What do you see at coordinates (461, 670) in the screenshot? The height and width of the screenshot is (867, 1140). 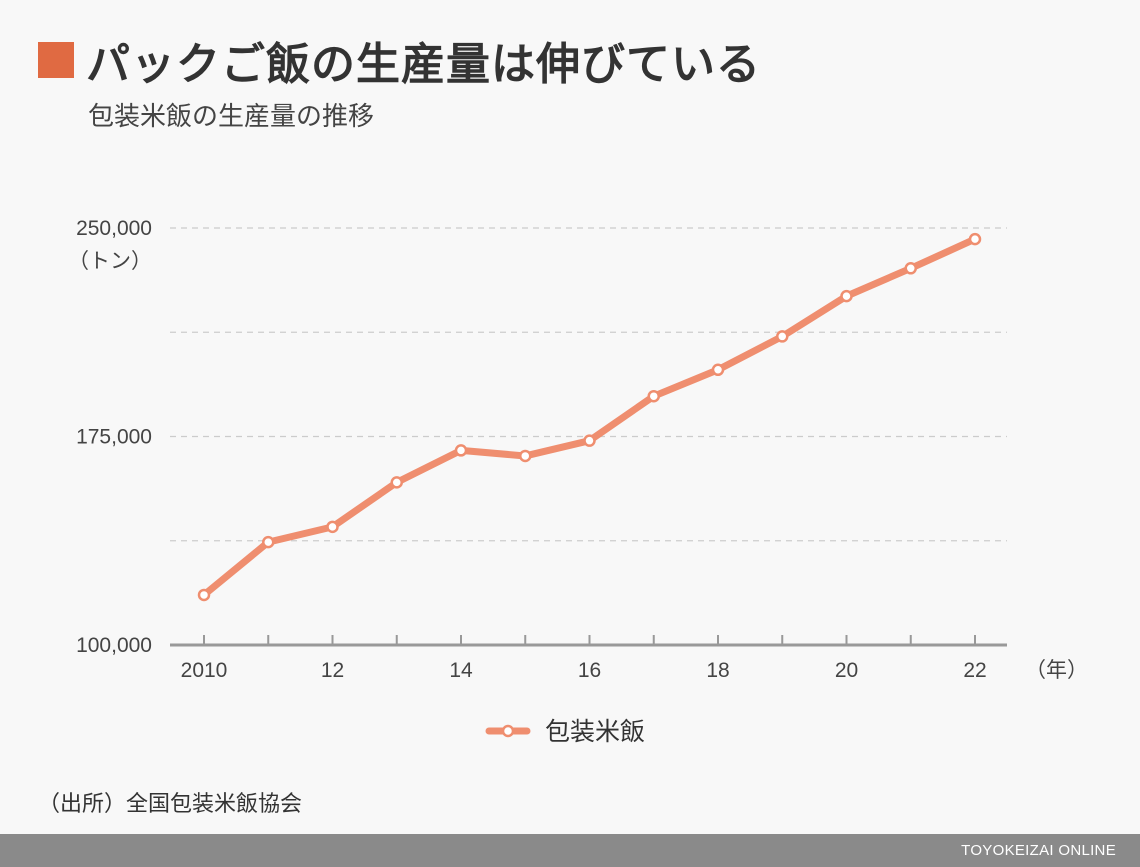 I see `x-tick-label: 14` at bounding box center [461, 670].